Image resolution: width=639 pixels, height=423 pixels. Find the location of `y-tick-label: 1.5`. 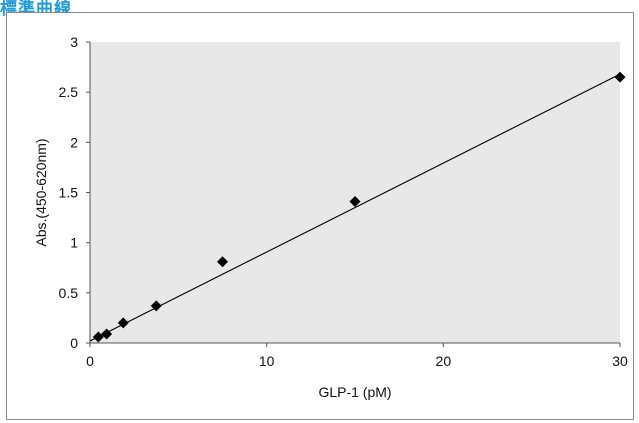

y-tick-label: 1.5 is located at coordinates (69, 193).